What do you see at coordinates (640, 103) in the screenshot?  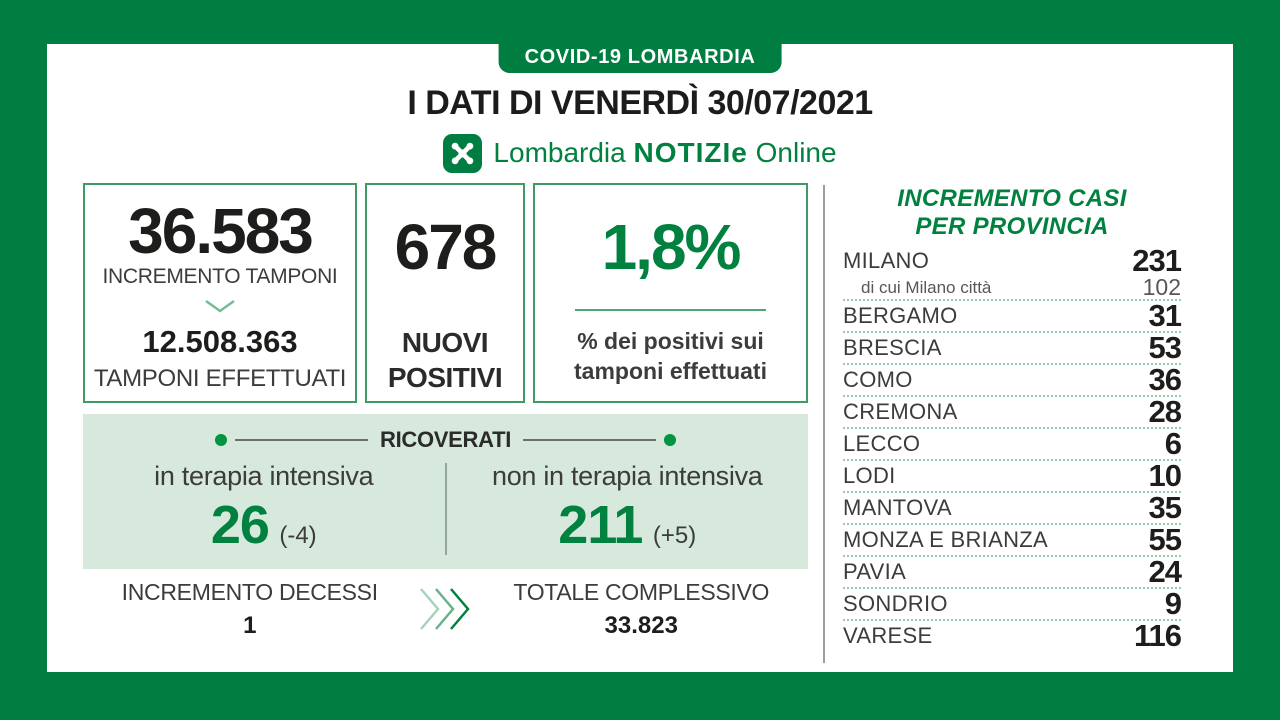 I see `page-title: I DATI DI VENERDÌ 30/07/2021` at bounding box center [640, 103].